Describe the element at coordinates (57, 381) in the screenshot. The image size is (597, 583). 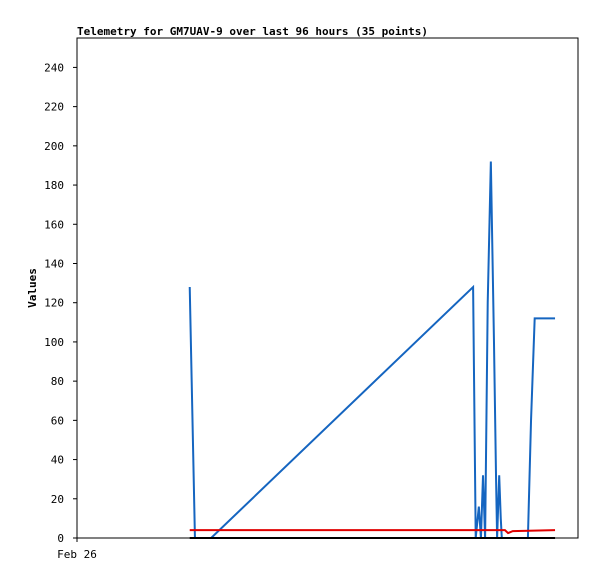
I see `y-tick-label: 80` at that location.